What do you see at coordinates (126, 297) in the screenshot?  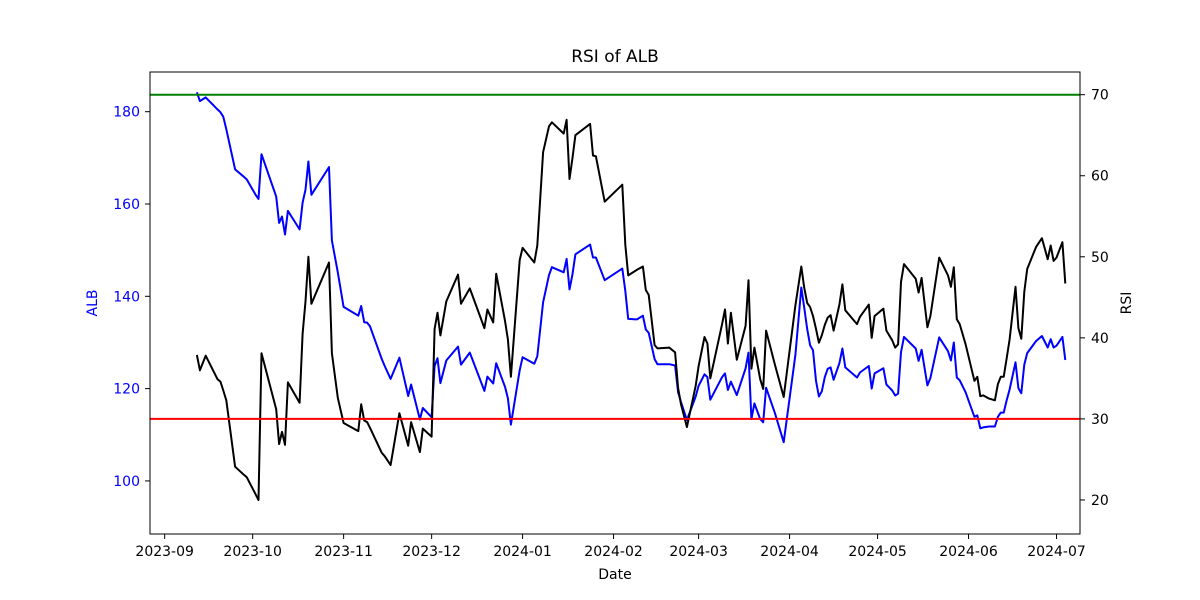 I see `y-left-tick-label: 140` at bounding box center [126, 297].